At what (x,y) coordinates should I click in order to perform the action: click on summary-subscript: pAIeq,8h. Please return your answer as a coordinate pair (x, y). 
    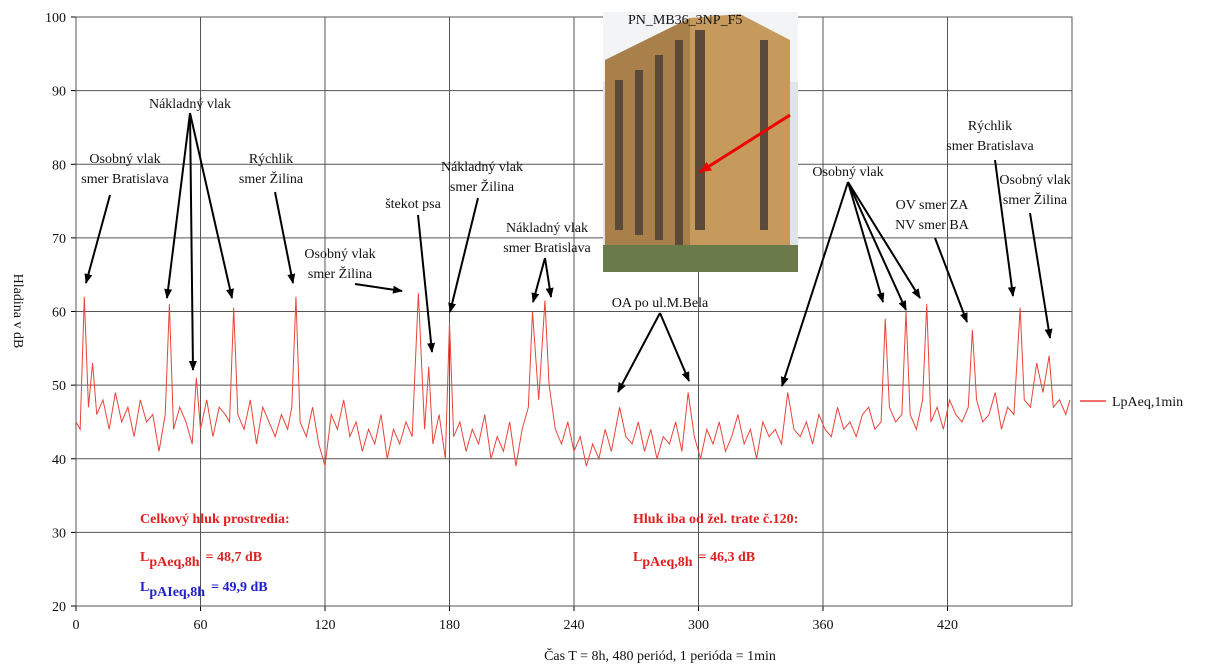
    Looking at the image, I should click on (177, 592).